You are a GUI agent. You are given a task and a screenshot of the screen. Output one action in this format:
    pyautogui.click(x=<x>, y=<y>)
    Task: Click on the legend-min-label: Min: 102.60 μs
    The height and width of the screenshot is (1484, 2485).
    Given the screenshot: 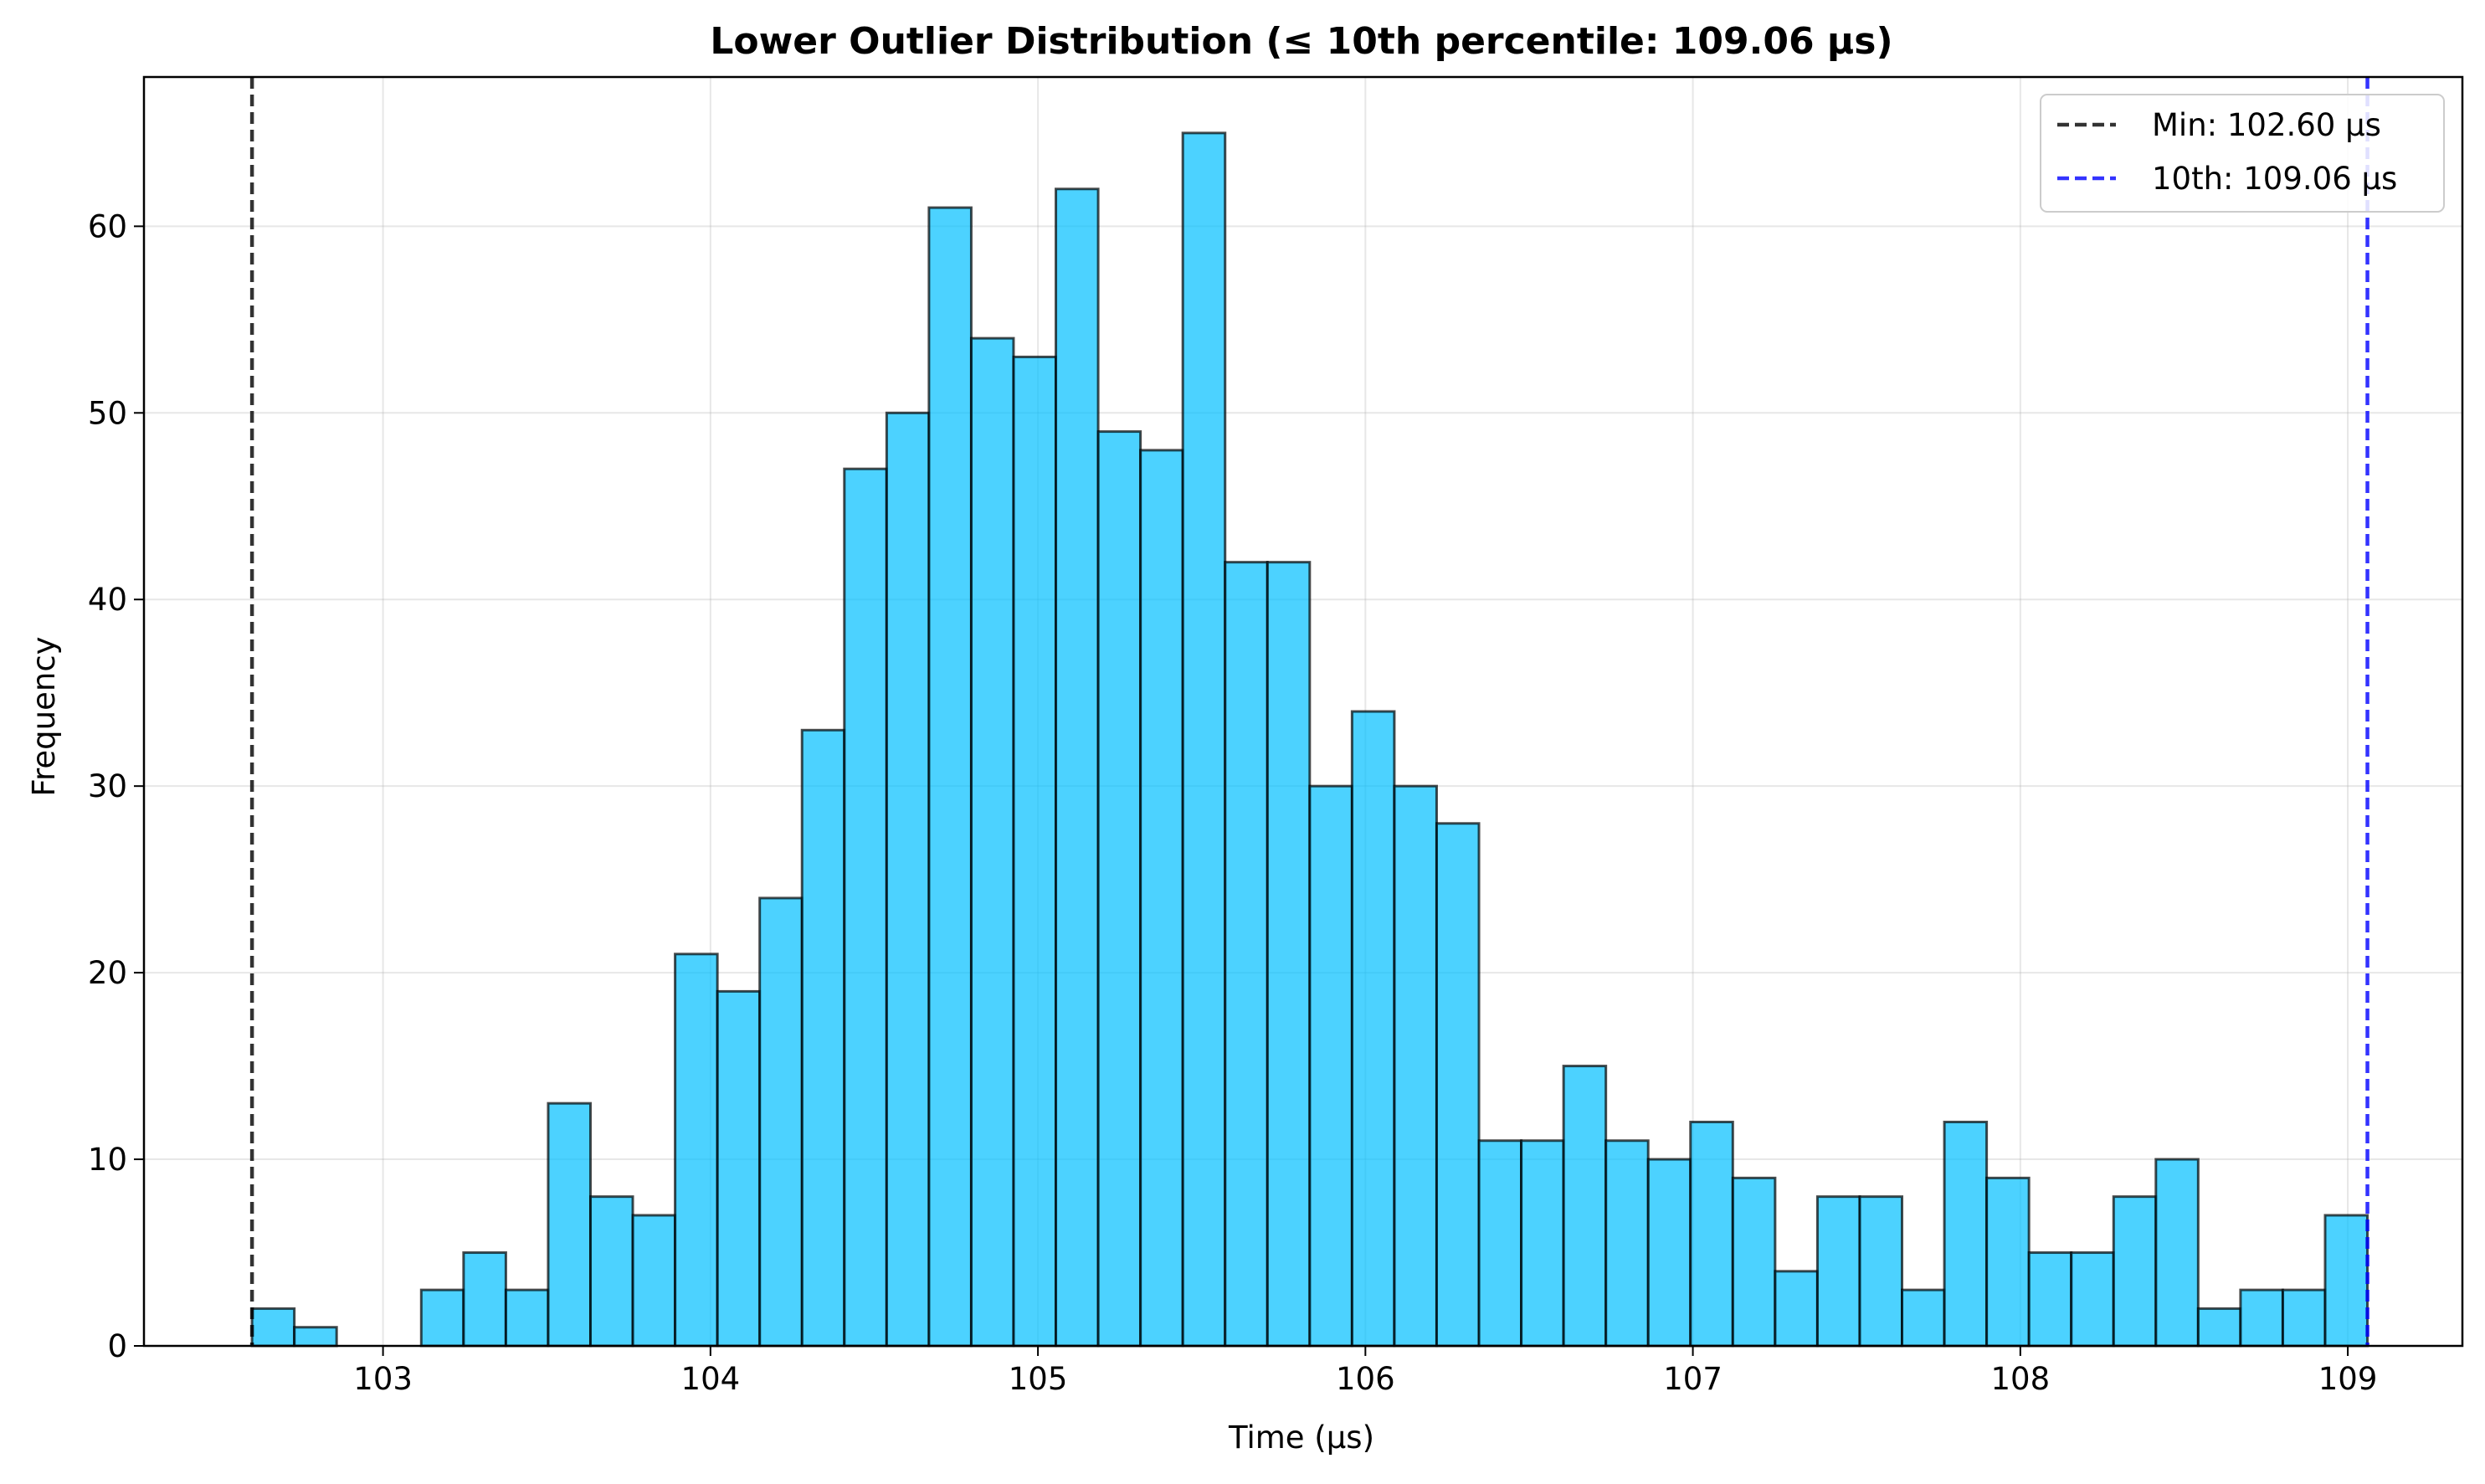 What is the action you would take?
    pyautogui.click(x=2266, y=125)
    